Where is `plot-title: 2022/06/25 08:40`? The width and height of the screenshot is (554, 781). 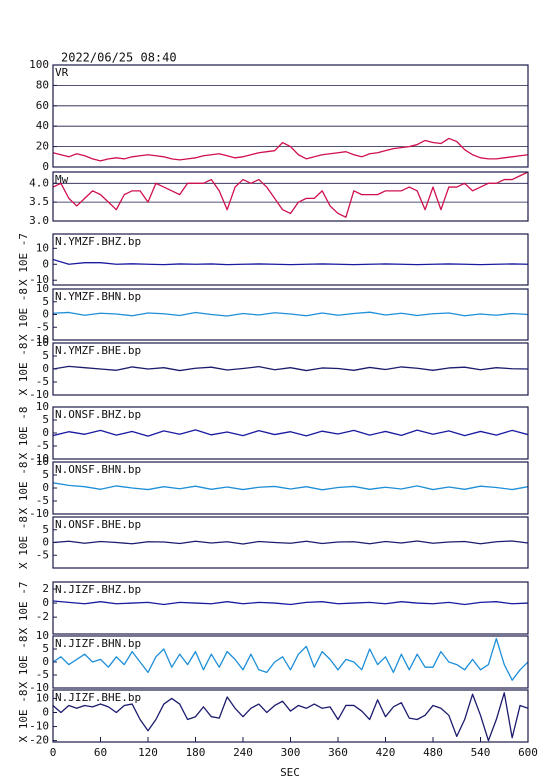 plot-title: 2022/06/25 08:40 is located at coordinates (119, 58).